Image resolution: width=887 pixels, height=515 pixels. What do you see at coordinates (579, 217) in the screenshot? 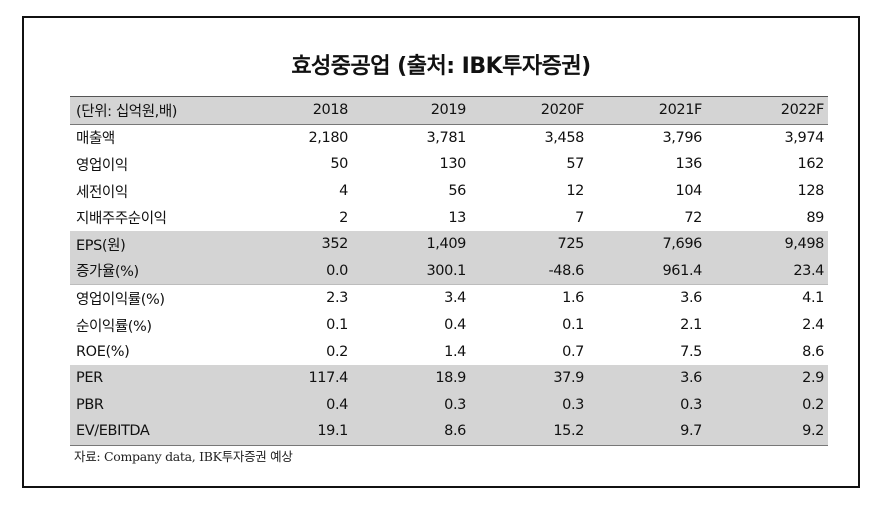
I see `table-cell: 7` at bounding box center [579, 217].